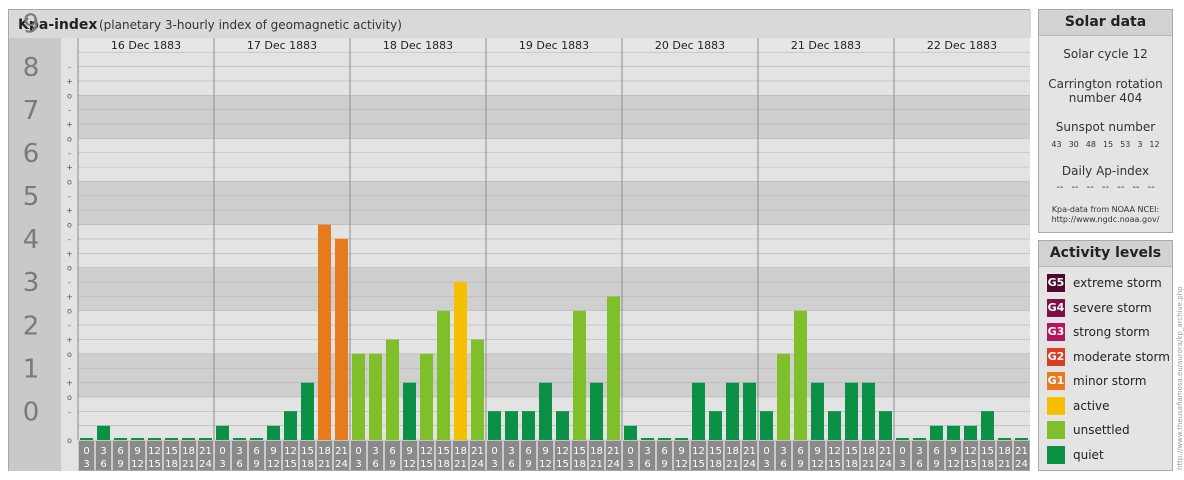 The image size is (1184, 480). What do you see at coordinates (562, 451) in the screenshot?
I see `interval-start-label: 12` at bounding box center [562, 451].